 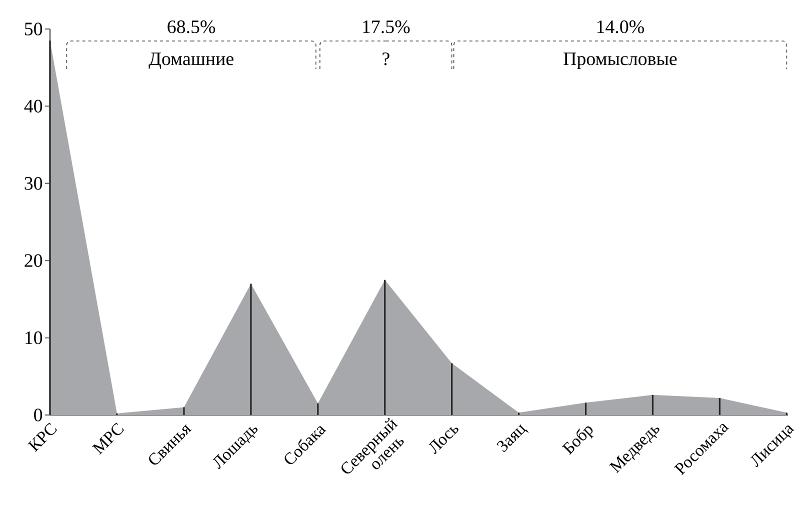 What do you see at coordinates (512, 438) in the screenshot?
I see `x-tick-label: Заяц` at bounding box center [512, 438].